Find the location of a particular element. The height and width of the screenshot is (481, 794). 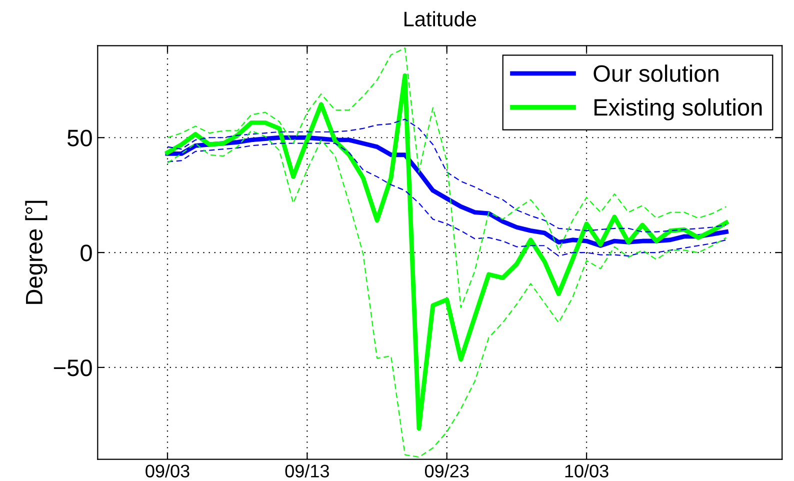

x-tick-label: 09/23 is located at coordinates (446, 471).